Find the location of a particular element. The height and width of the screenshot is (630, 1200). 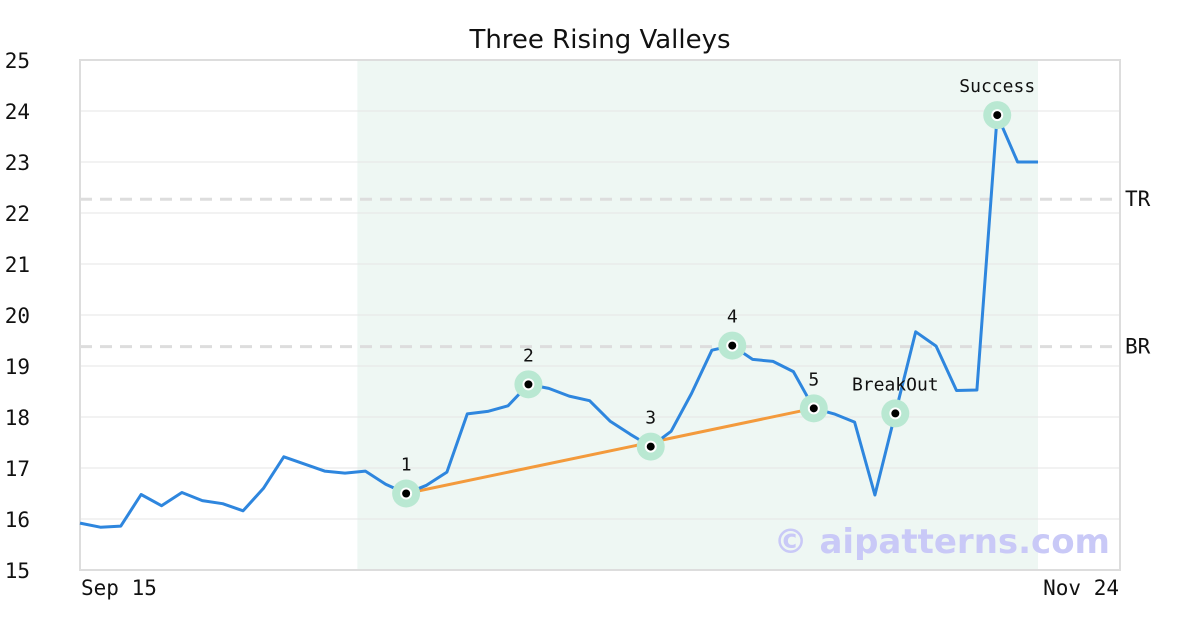

chart-title: Three Rising Valleys is located at coordinates (599, 40).